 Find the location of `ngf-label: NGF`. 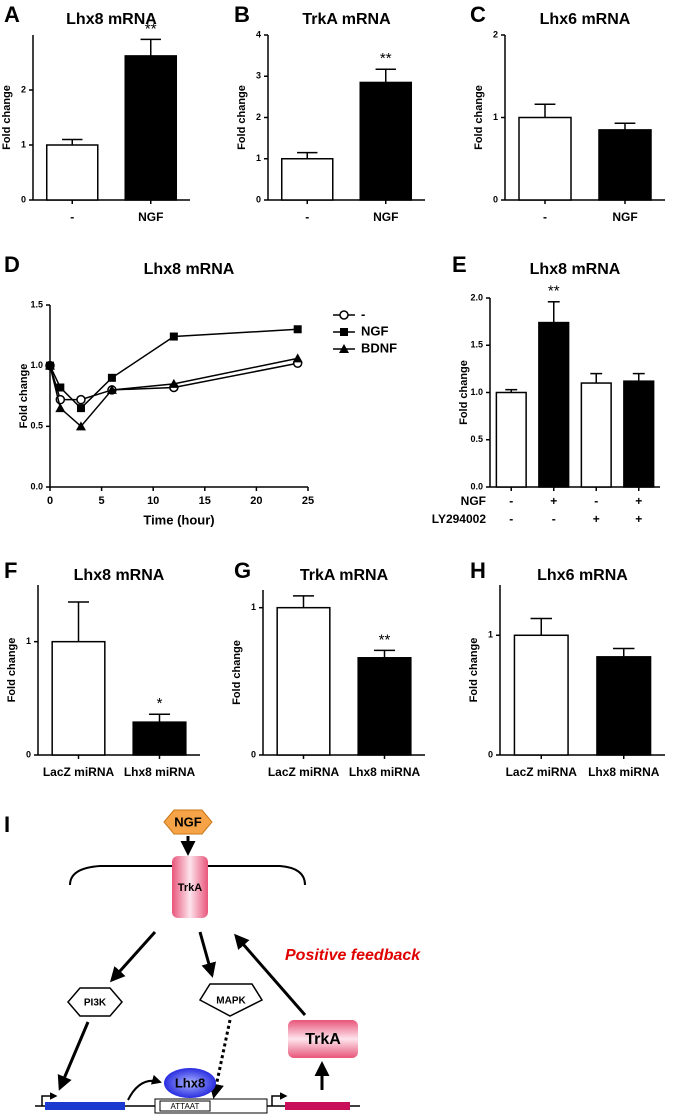

ngf-label: NGF is located at coordinates (188, 821).